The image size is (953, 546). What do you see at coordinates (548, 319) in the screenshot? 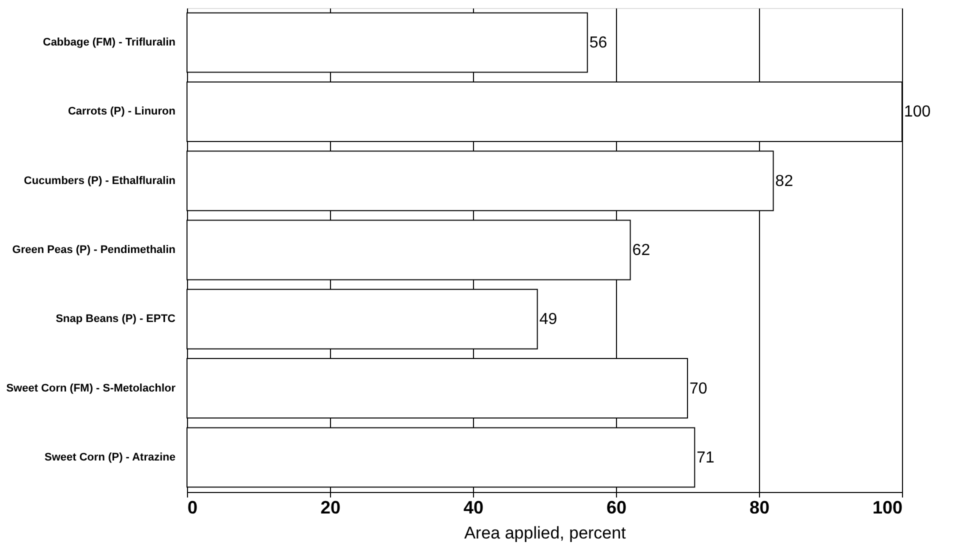
I see `data-label: 49` at bounding box center [548, 319].